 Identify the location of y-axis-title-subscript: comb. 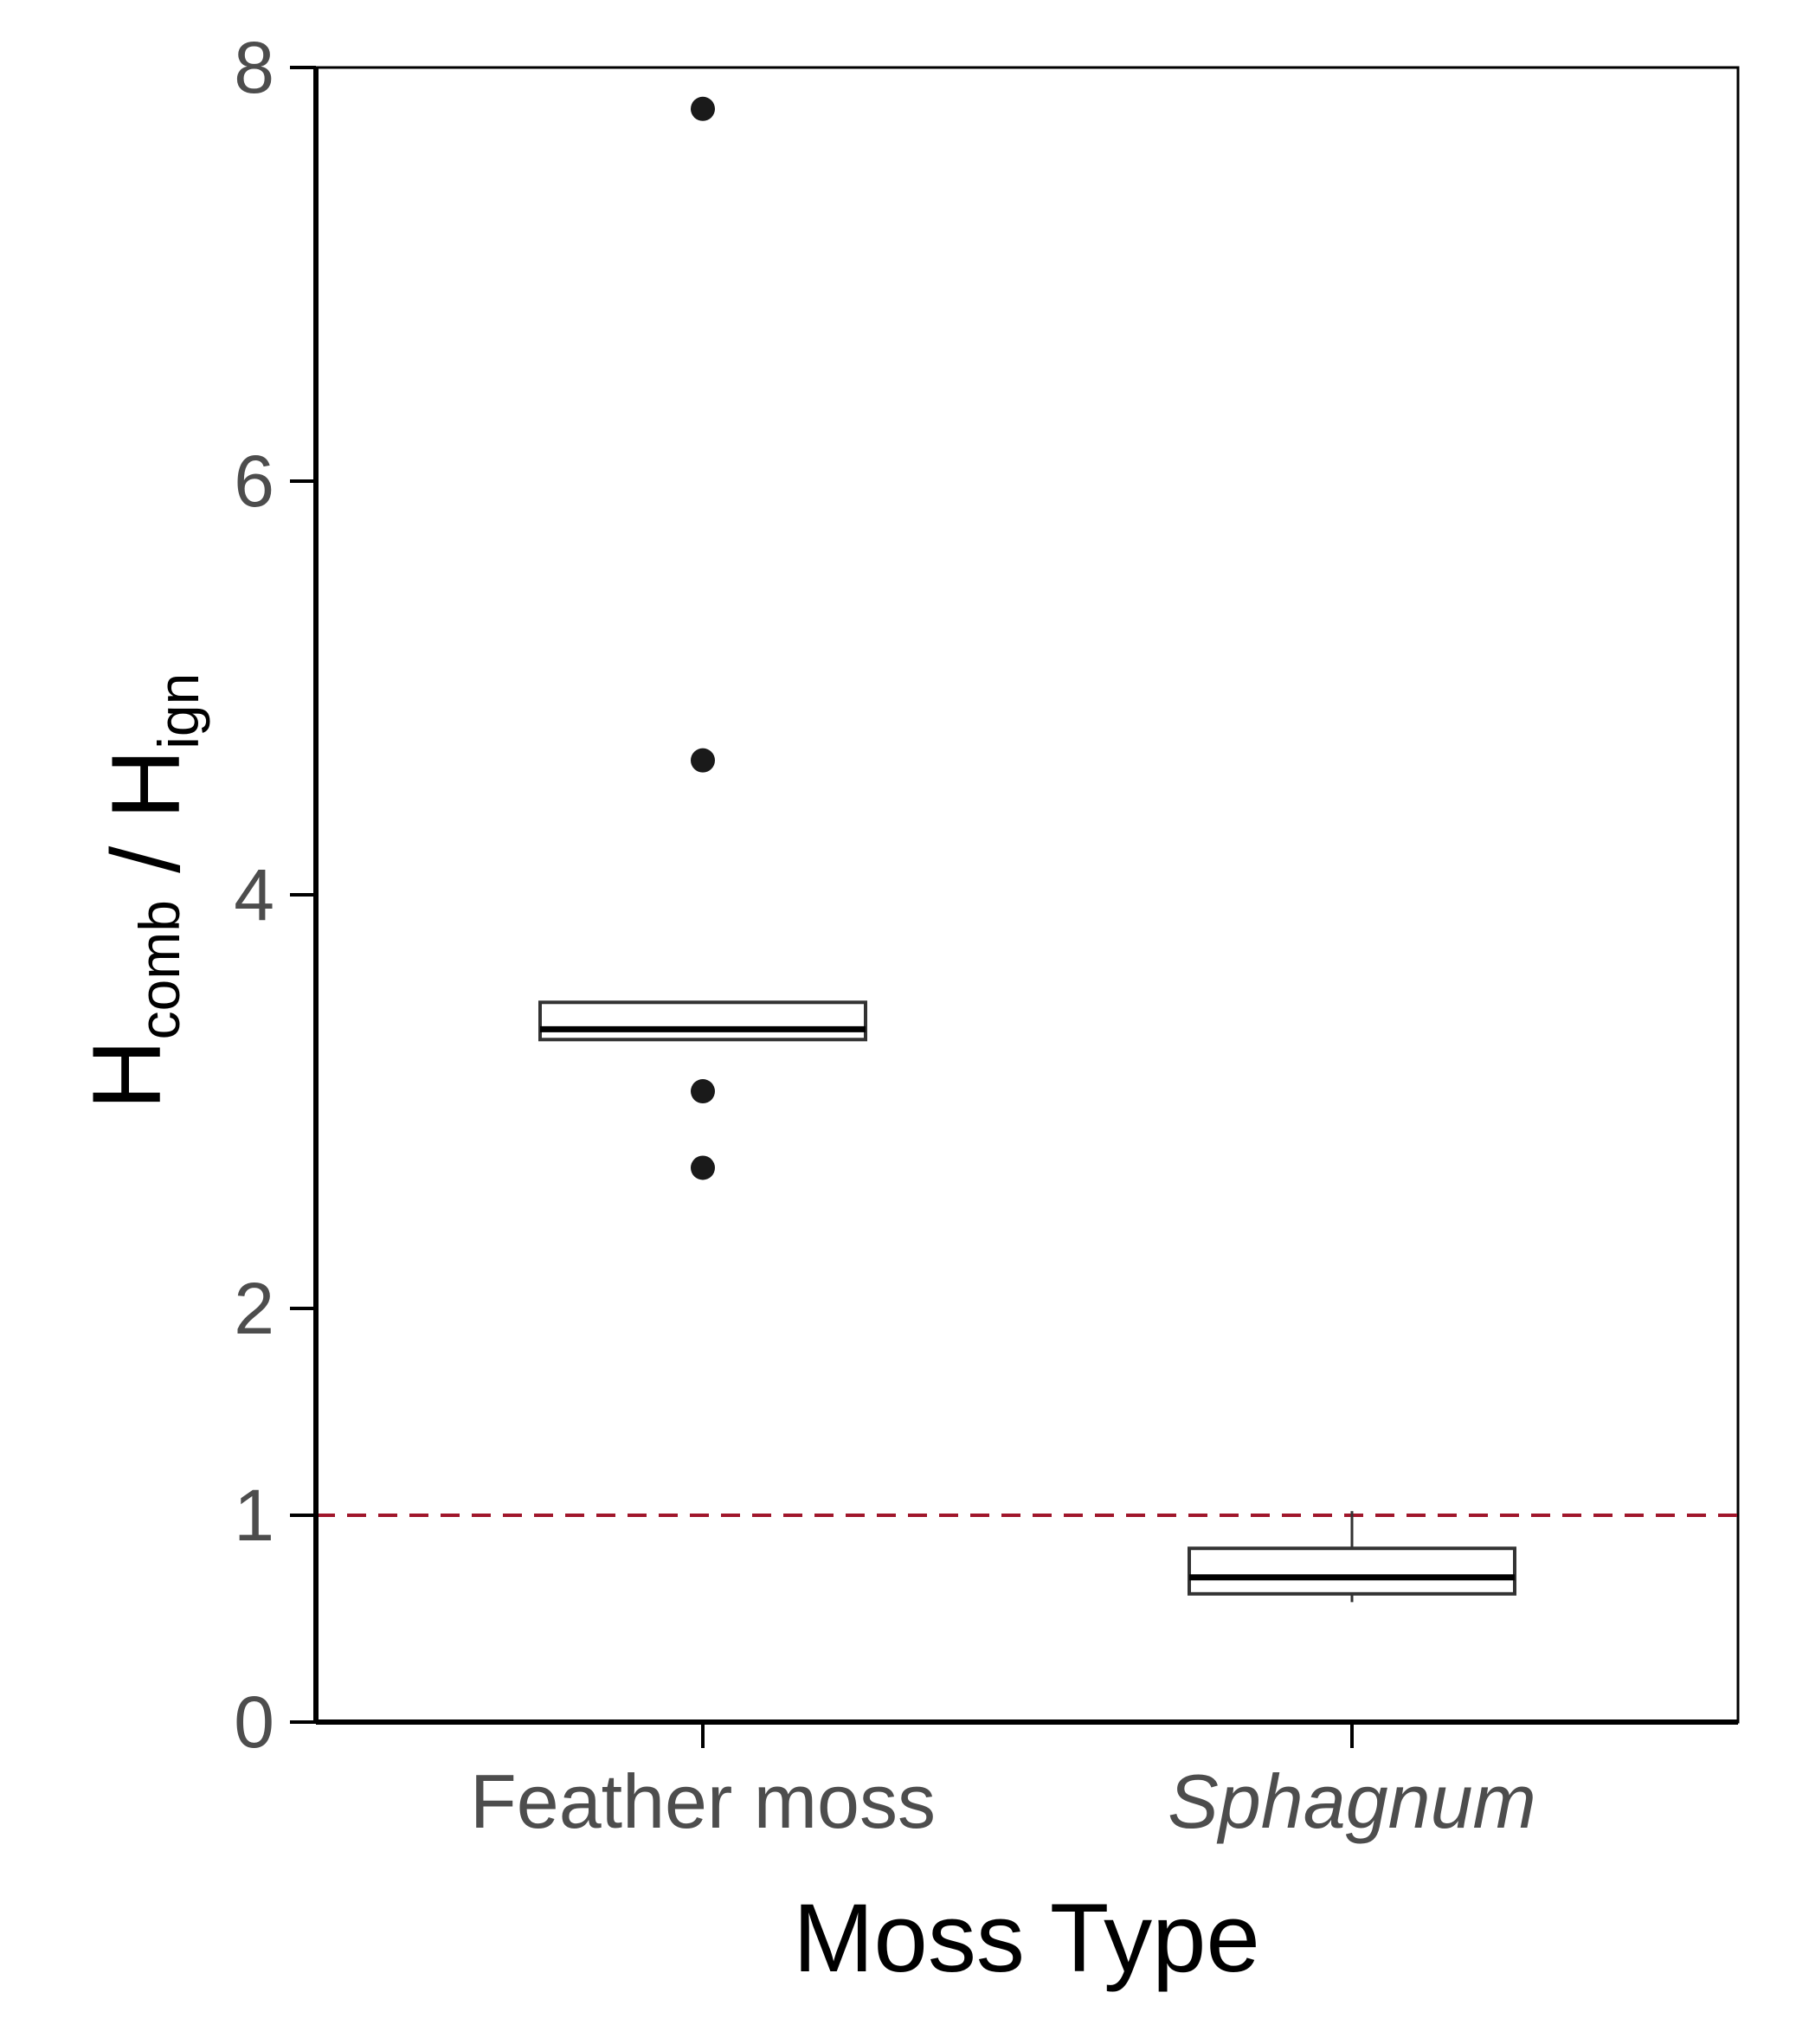
(159, 969).